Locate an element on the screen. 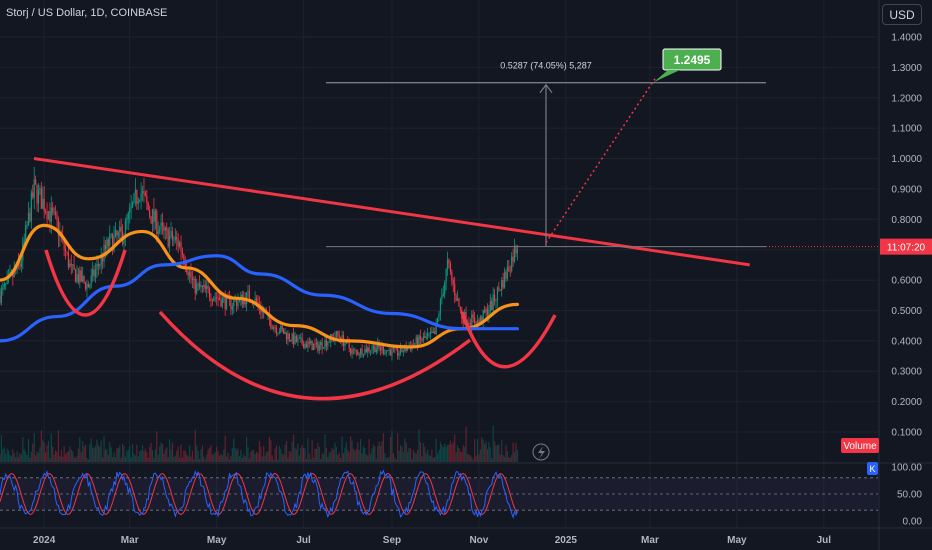  y-tick-label: 0.2000 is located at coordinates (906, 402).